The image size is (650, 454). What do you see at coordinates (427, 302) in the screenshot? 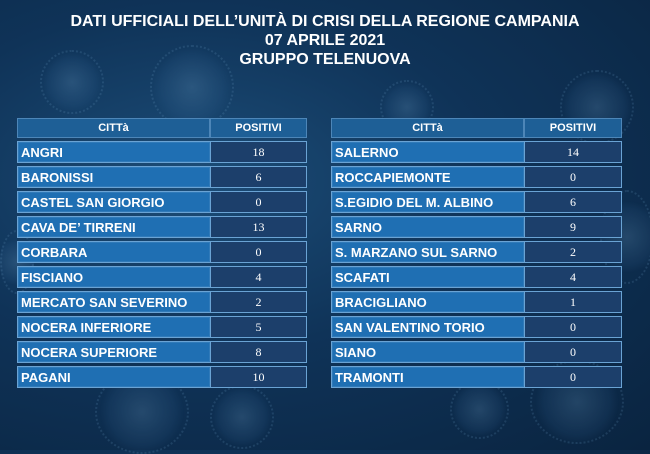
I see `city-cell: BRACIGLIANO` at bounding box center [427, 302].